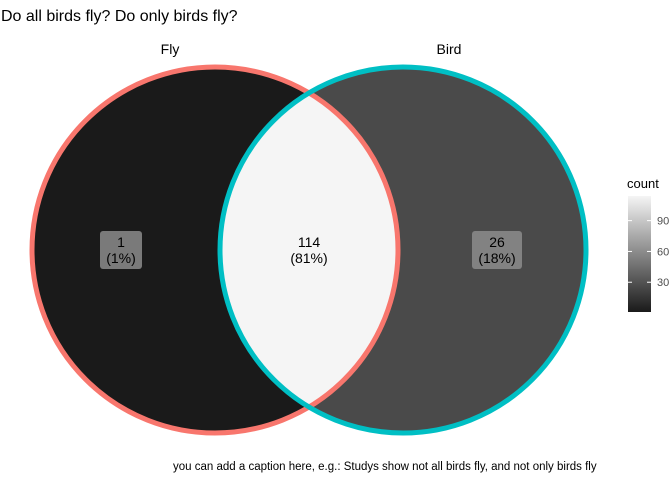  I want to click on region-count-text: 114, so click(309, 242).